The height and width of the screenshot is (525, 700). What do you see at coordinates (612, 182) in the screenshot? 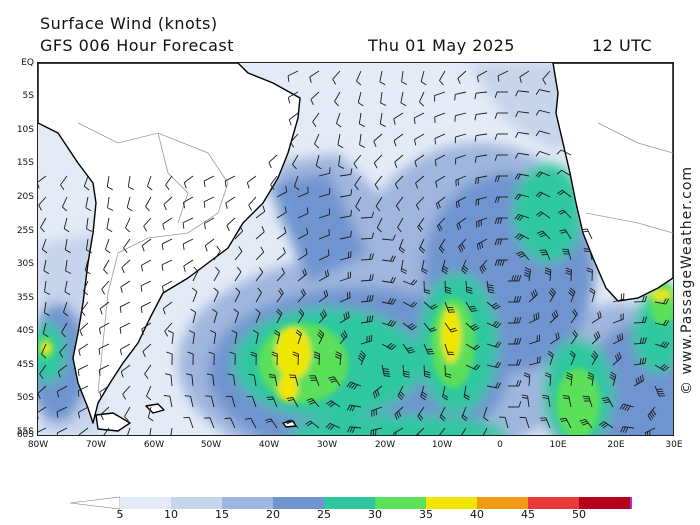
I see `africa` at bounding box center [612, 182].